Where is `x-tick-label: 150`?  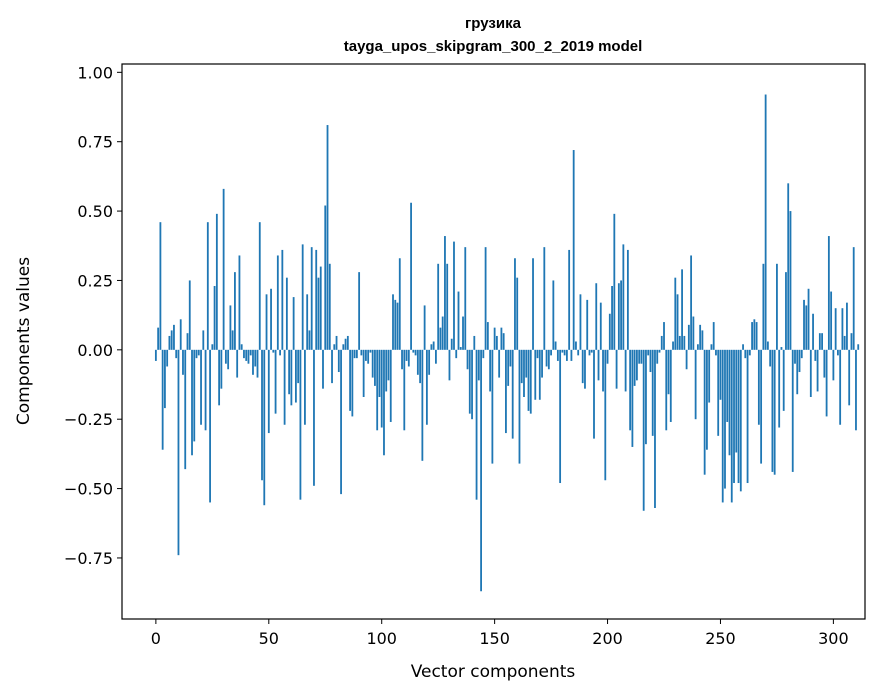
x-tick-label: 150 is located at coordinates (494, 638).